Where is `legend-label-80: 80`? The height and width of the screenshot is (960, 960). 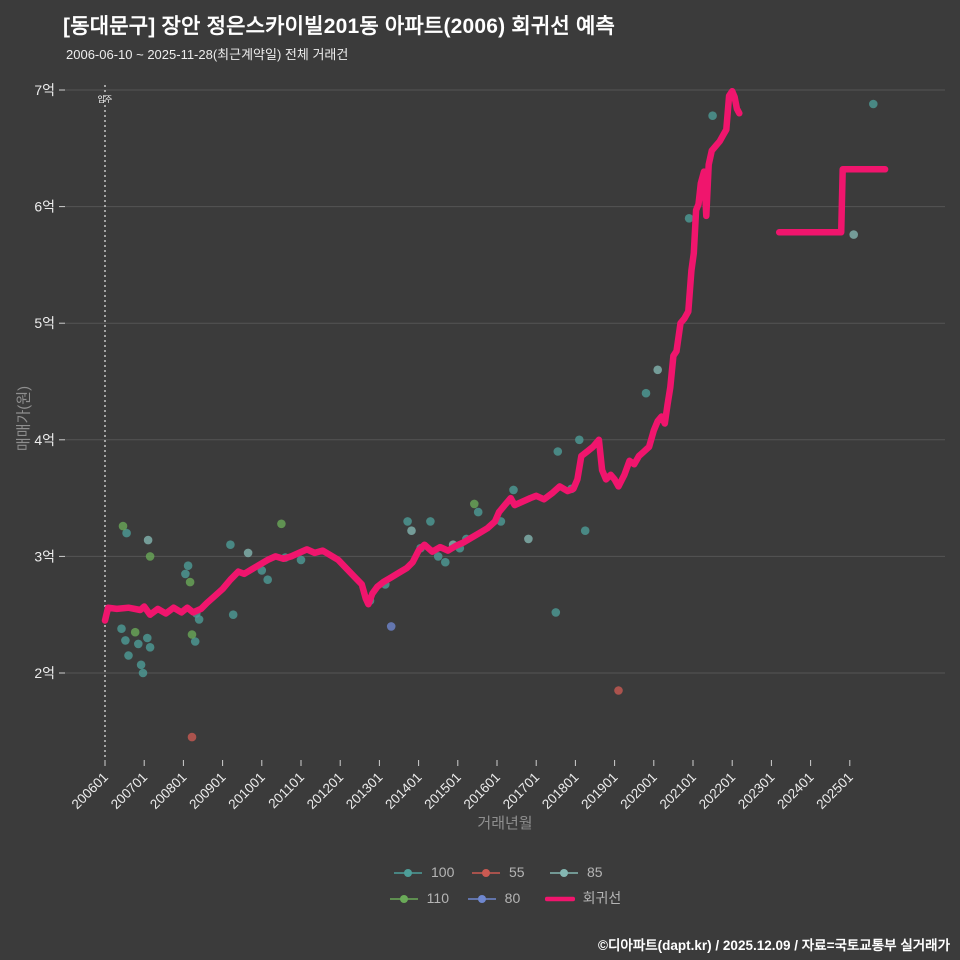 legend-label-80: 80 is located at coordinates (512, 898).